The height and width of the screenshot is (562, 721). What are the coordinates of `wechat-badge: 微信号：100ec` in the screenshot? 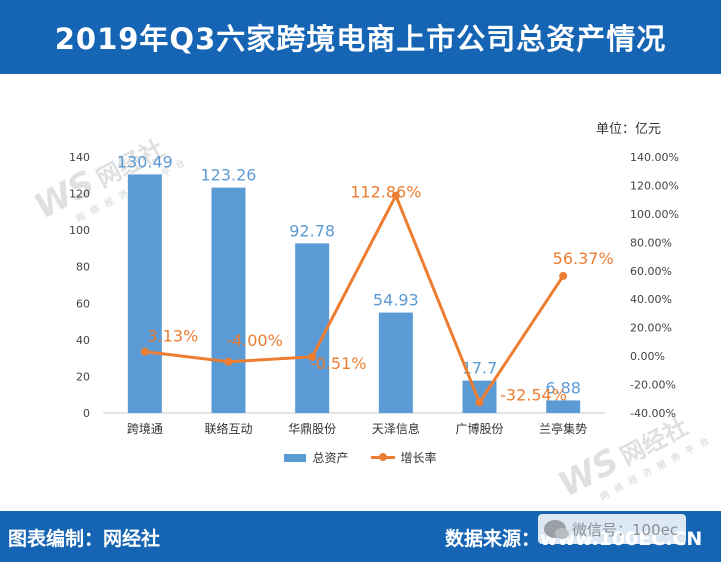 It's located at (612, 529).